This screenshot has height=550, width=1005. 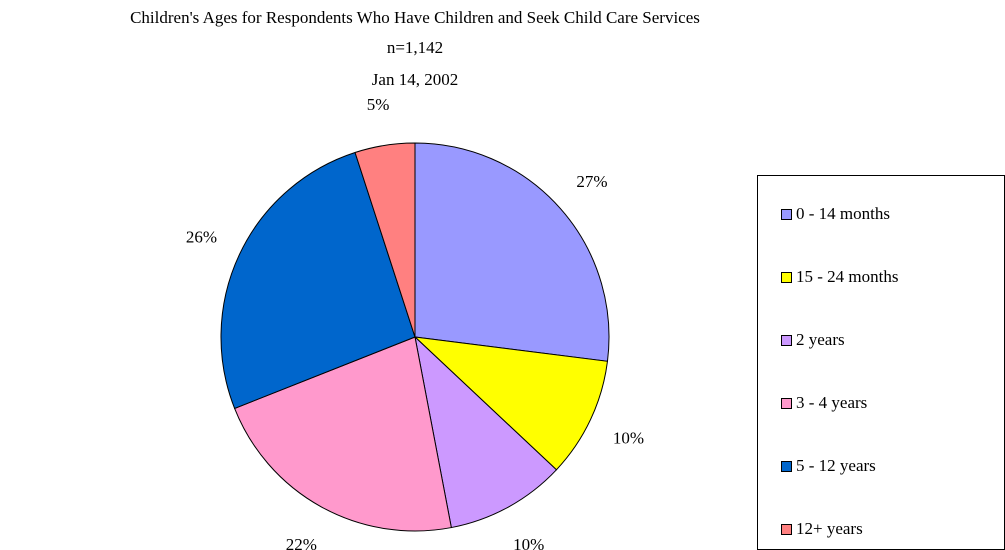 I want to click on legend-label: 15 - 24 months, so click(x=847, y=276).